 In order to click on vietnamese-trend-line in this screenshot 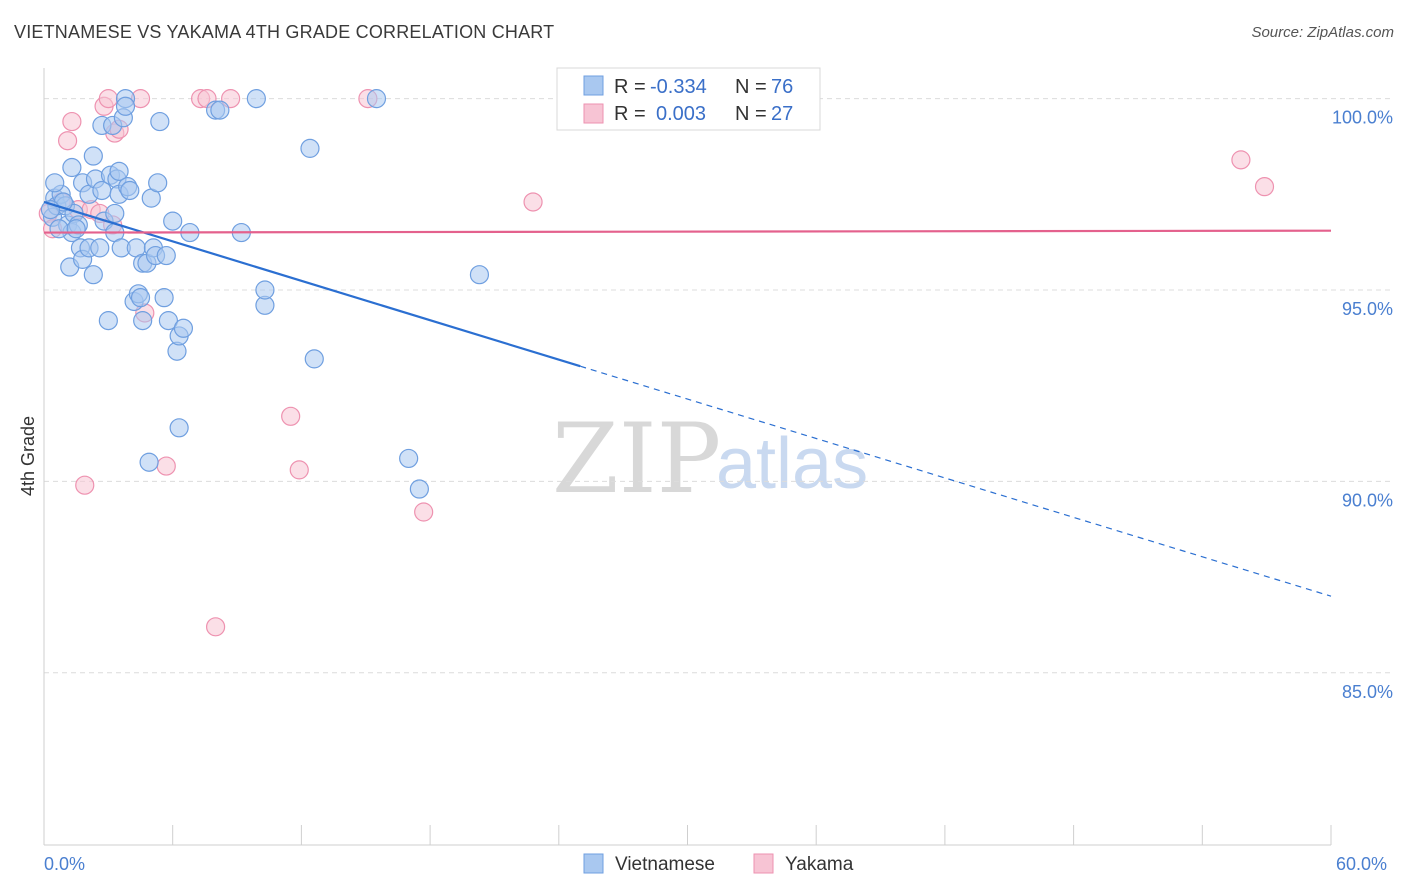, I will do `click(312, 284)`.